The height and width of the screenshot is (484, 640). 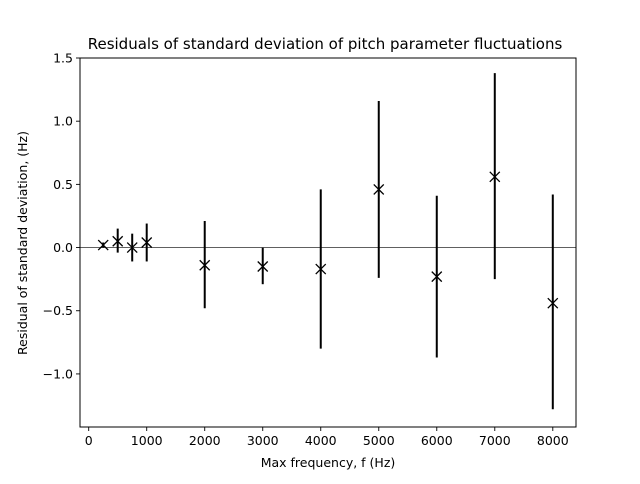 What do you see at coordinates (22, 243) in the screenshot?
I see `y-axis-label: Residual of standard deviation, (Hz)` at bounding box center [22, 243].